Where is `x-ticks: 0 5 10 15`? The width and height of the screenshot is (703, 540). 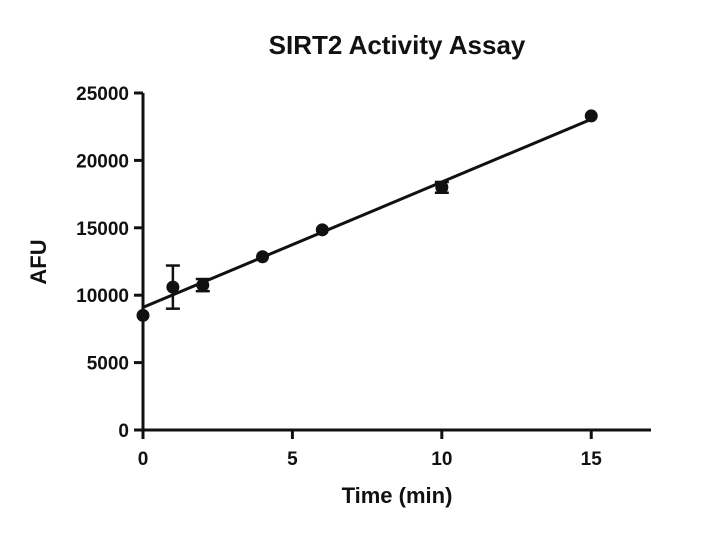 x-ticks: 0 5 10 15 is located at coordinates (370, 450).